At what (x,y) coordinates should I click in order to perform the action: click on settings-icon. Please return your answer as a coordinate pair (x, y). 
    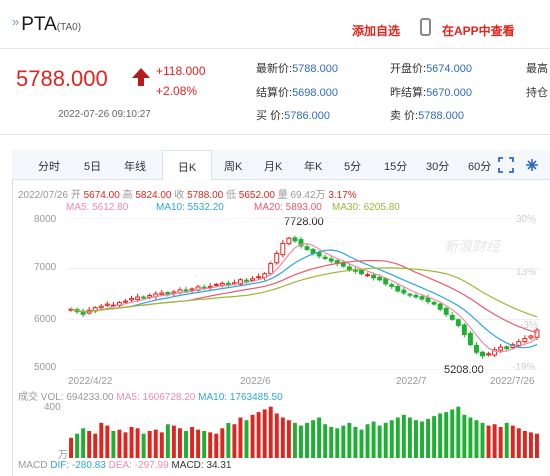
    Looking at the image, I should click on (532, 165).